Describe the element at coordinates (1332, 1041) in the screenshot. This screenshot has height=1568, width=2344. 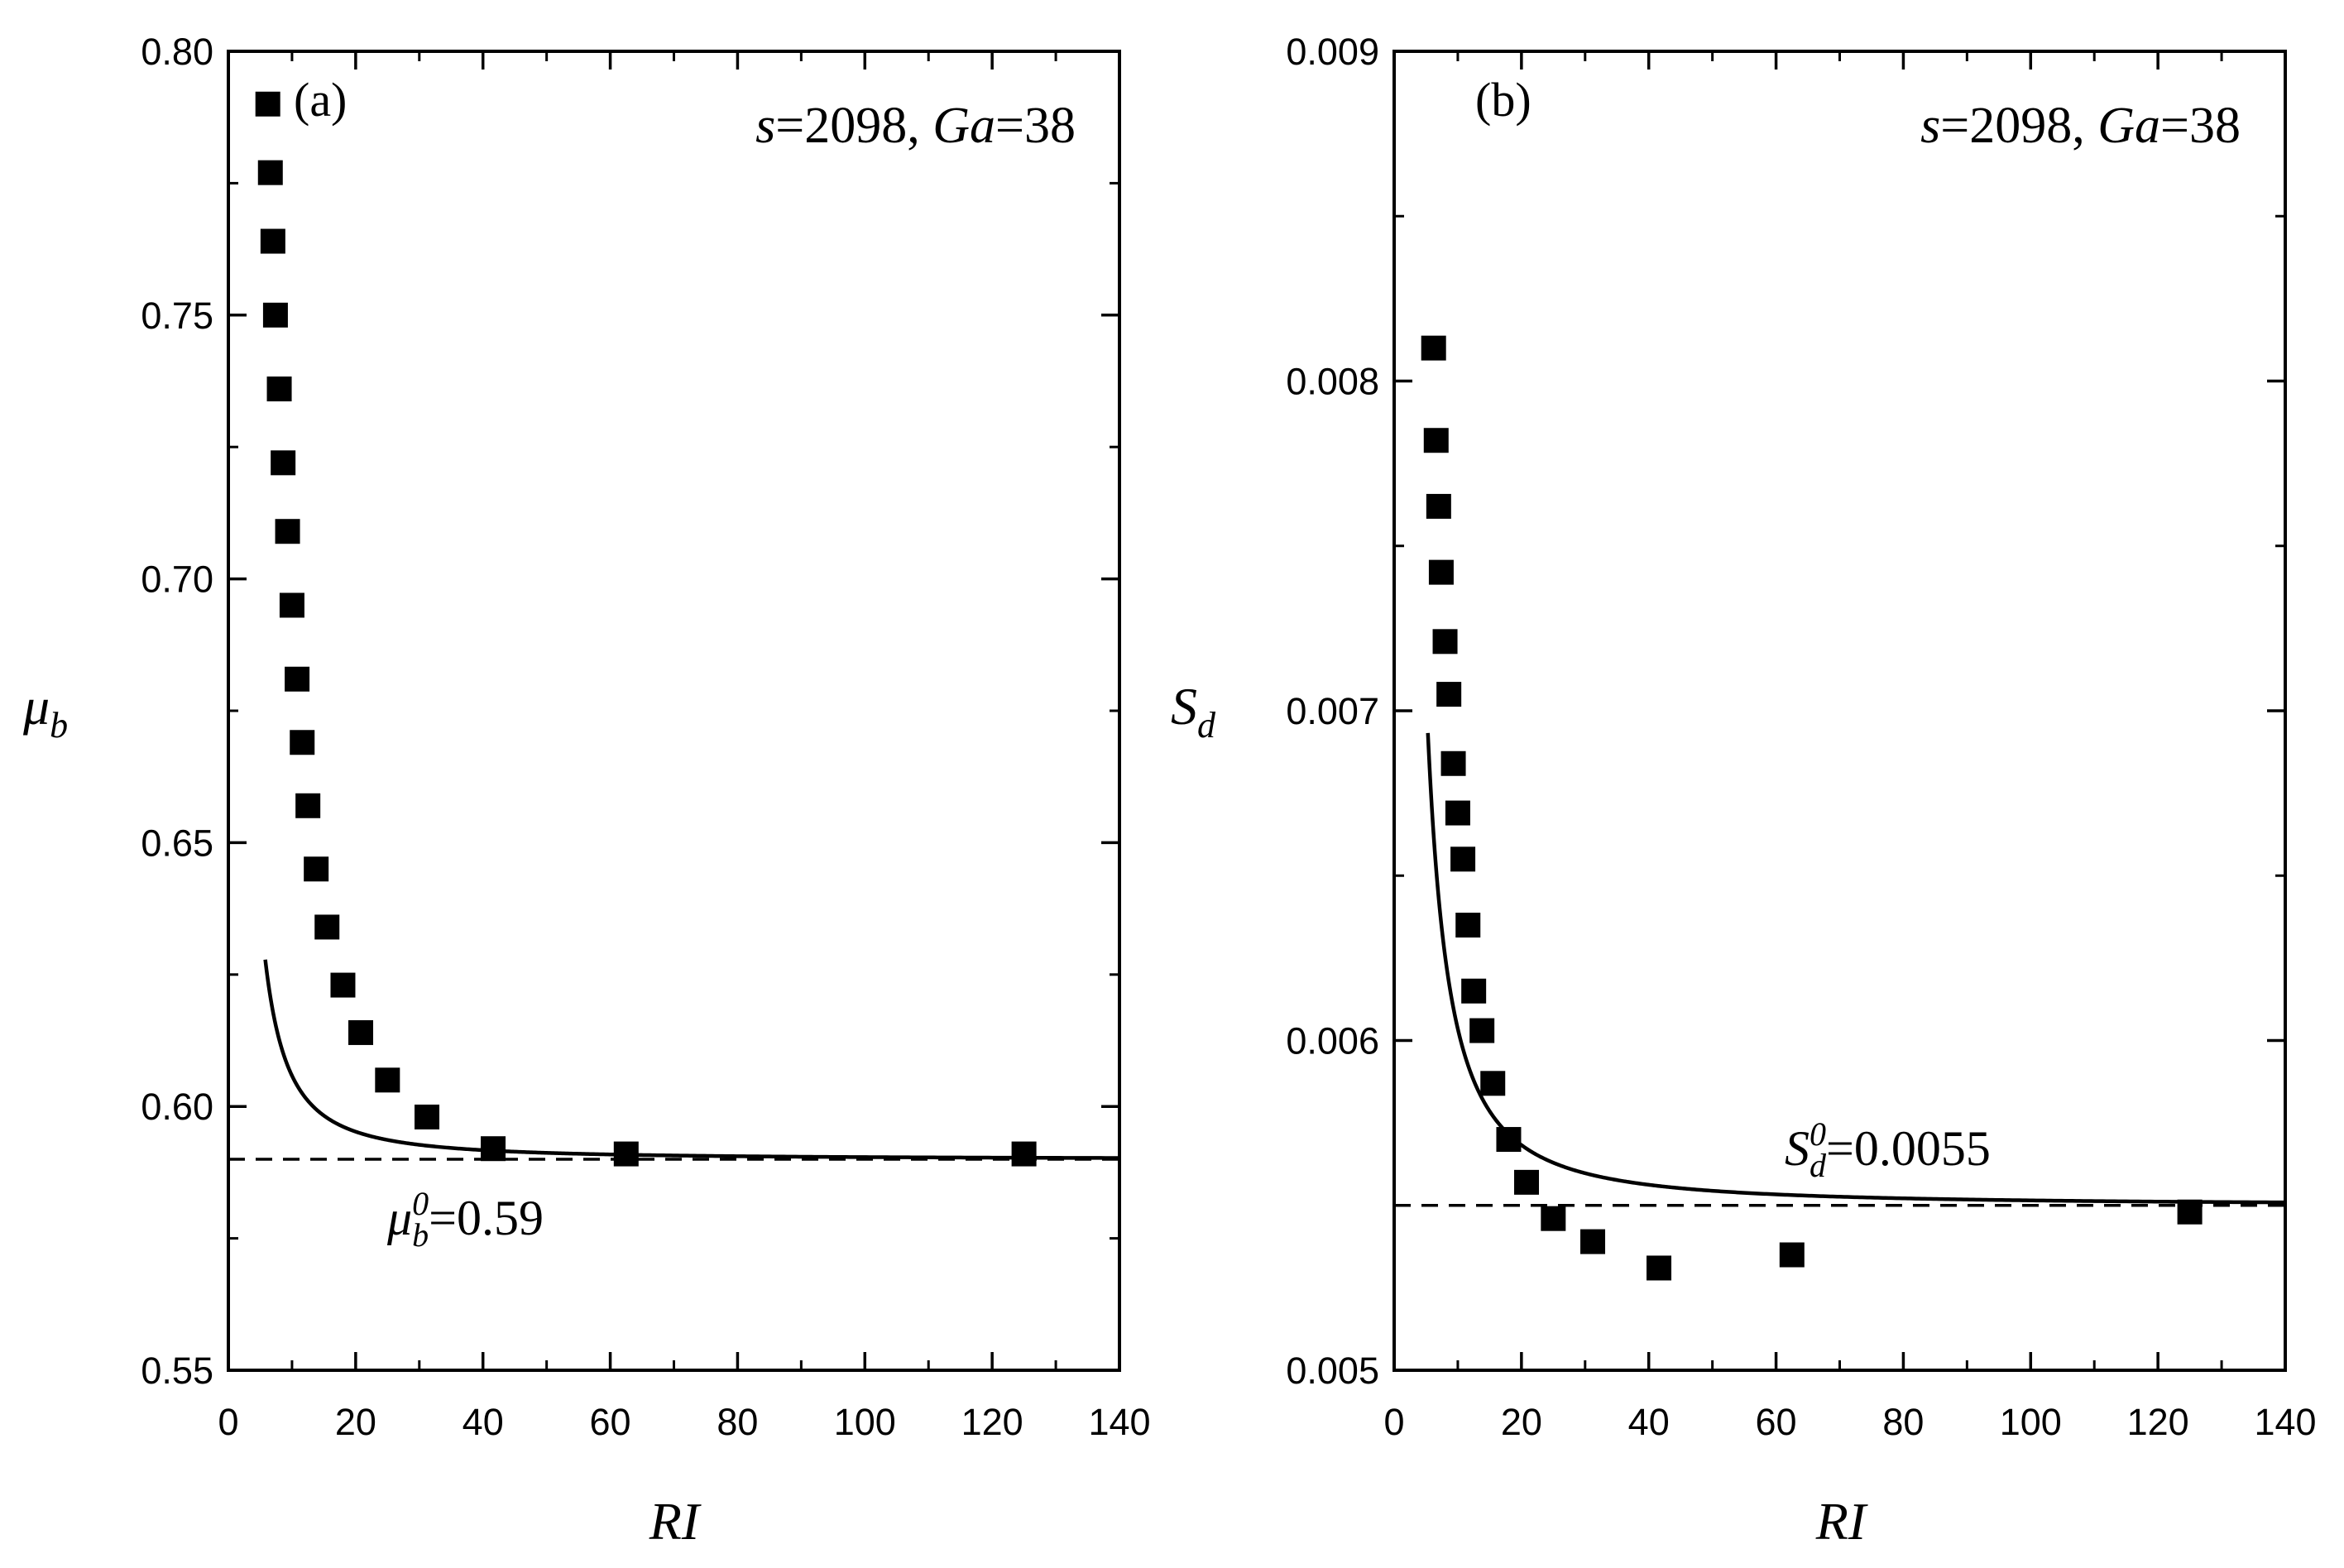
I see `y-tick-label: 0.006` at that location.